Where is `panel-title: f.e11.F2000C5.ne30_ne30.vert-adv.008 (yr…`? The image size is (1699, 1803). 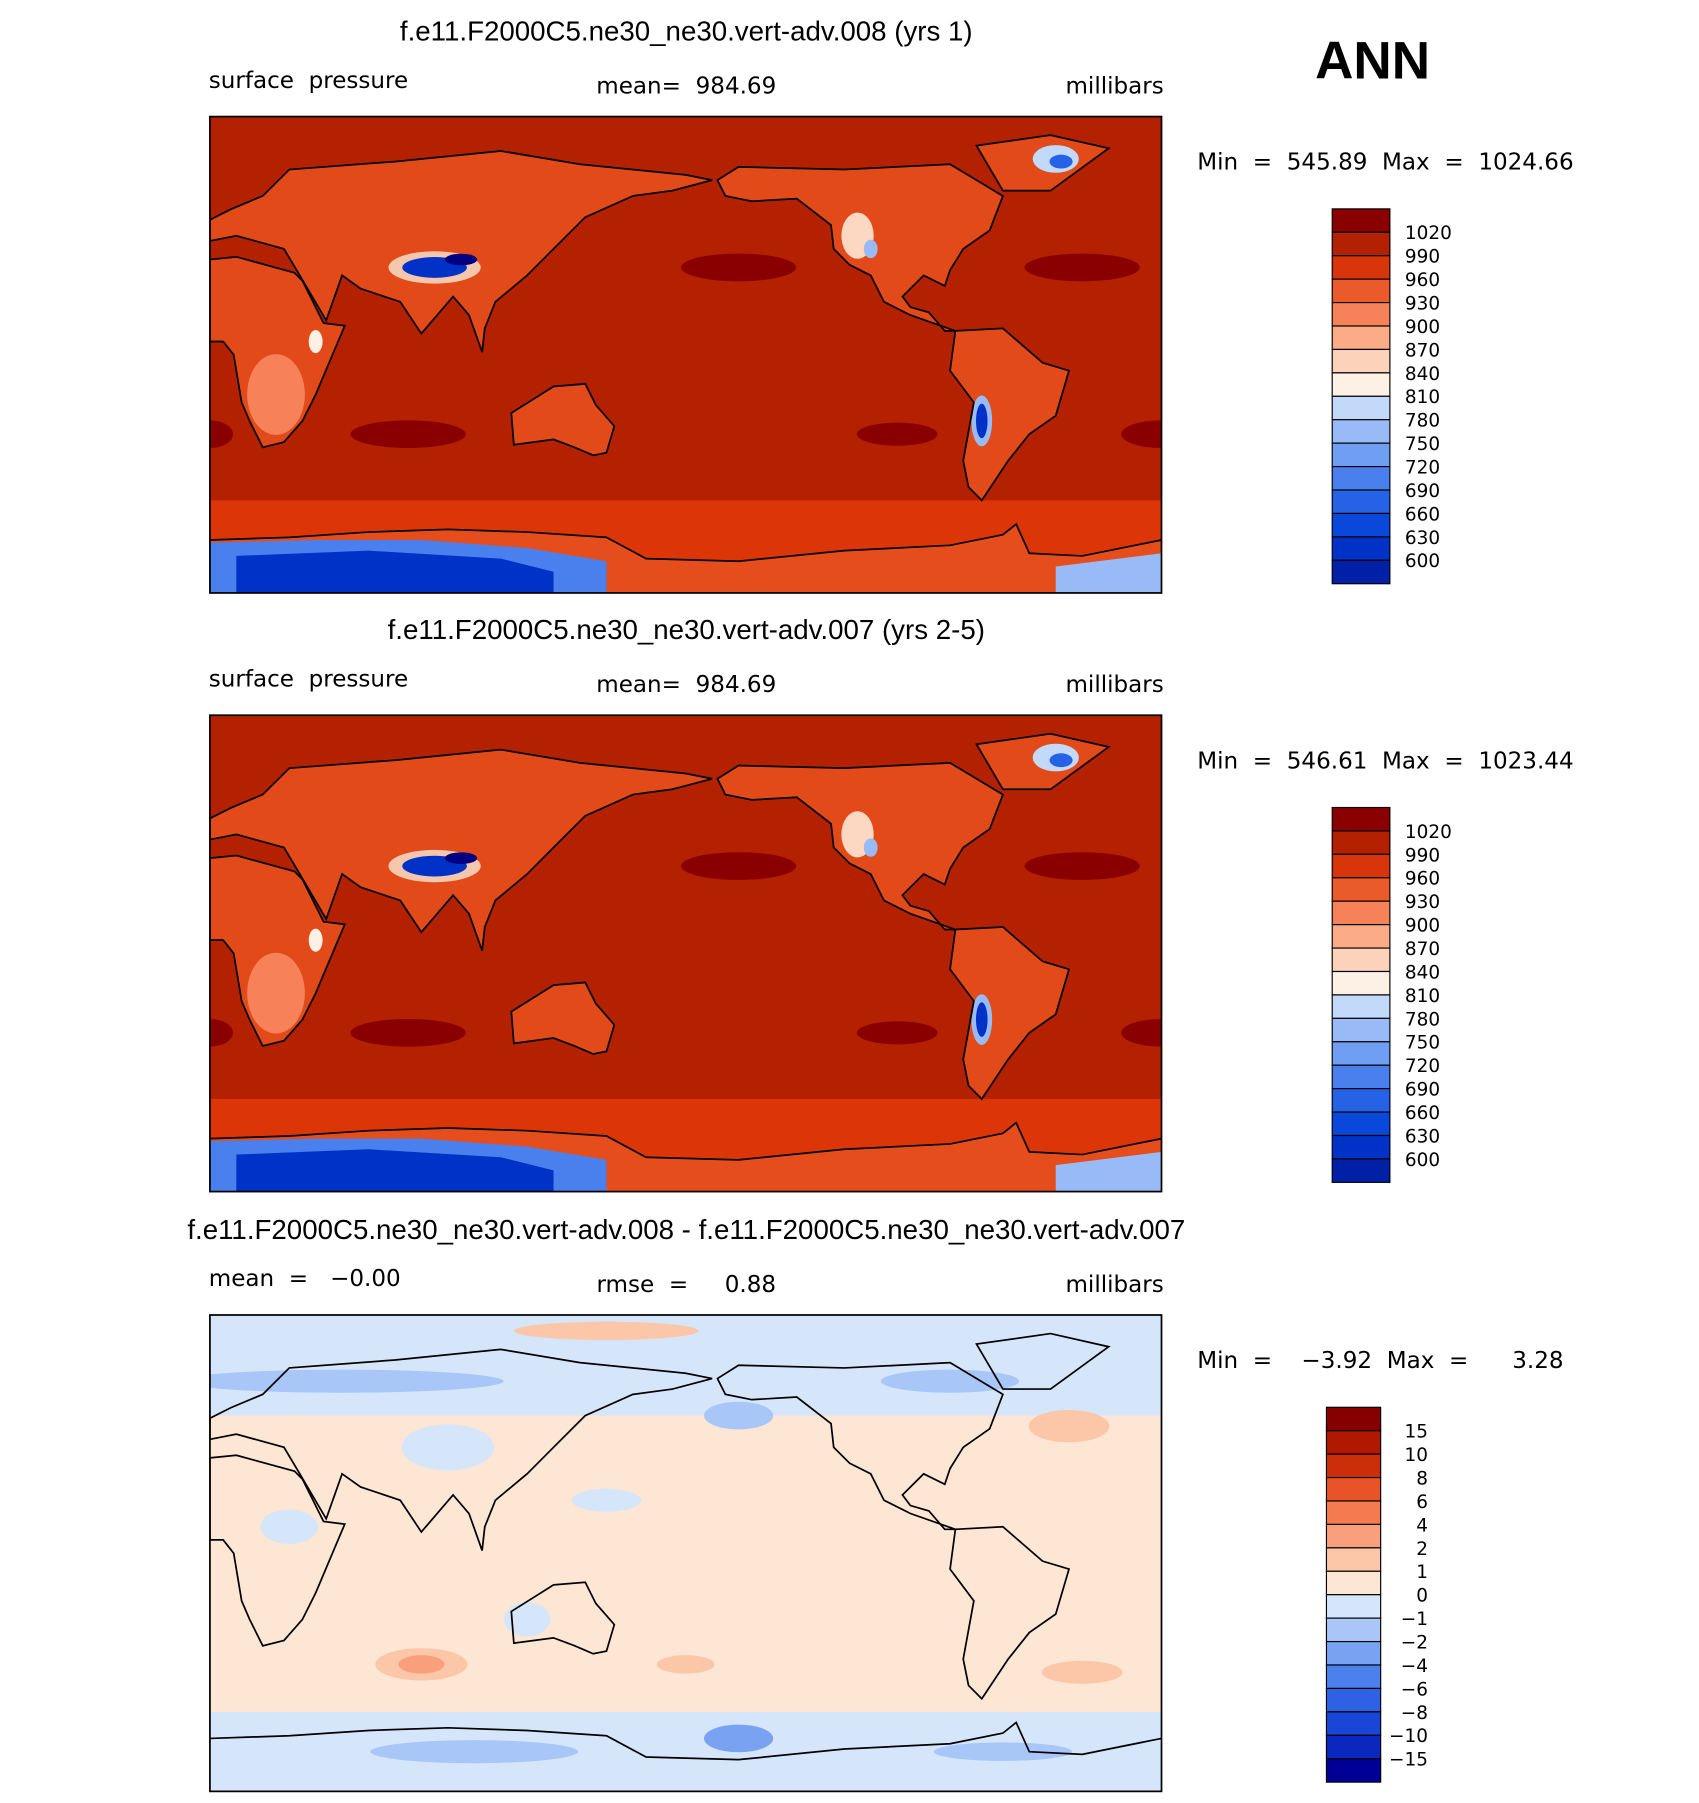
panel-title: f.e11.F2000C5.ne30_ne30.vert-adv.008 (yr… is located at coordinates (686, 30).